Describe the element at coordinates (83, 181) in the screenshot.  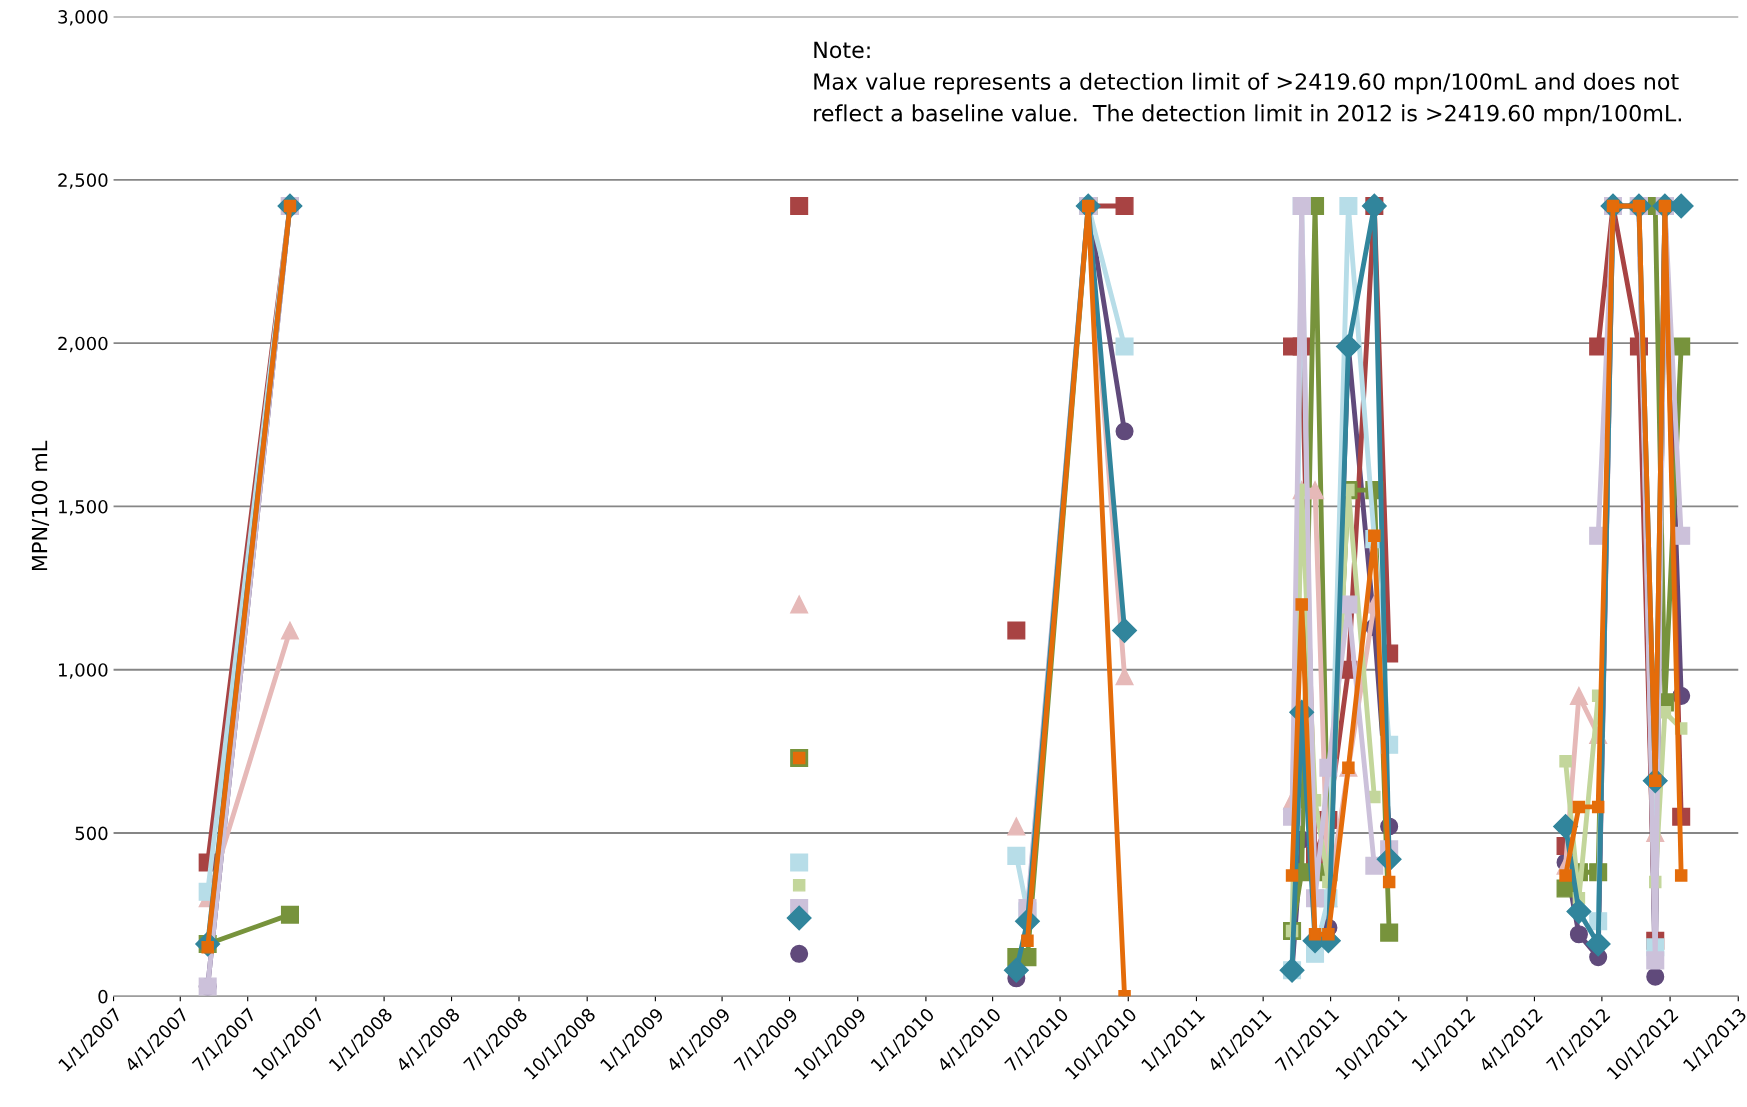
I see `y-tick-label: 2,500` at that location.